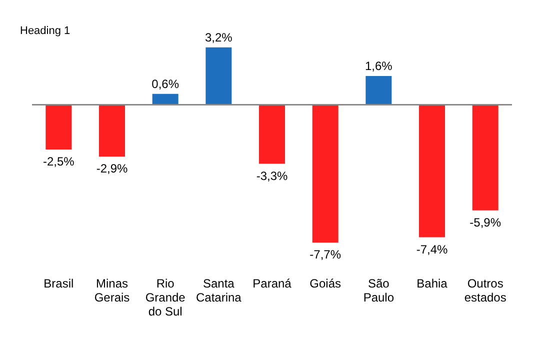 This screenshot has height=349, width=543. I want to click on x-tick-label: São Paulo, so click(378, 290).